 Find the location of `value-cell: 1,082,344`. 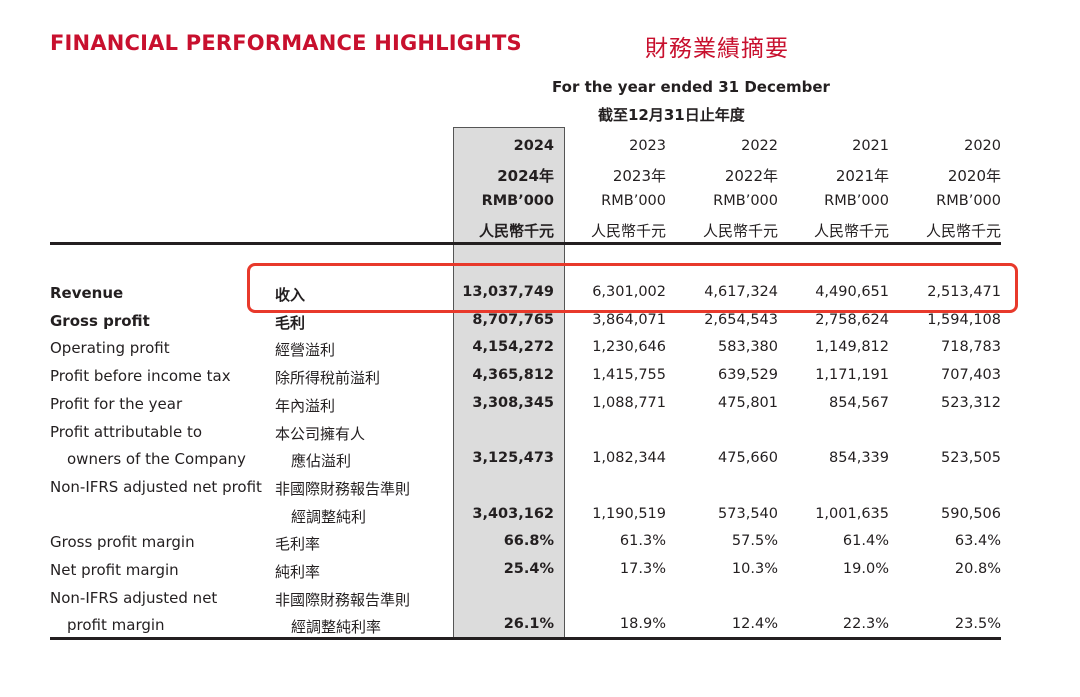

value-cell: 1,082,344 is located at coordinates (629, 458).